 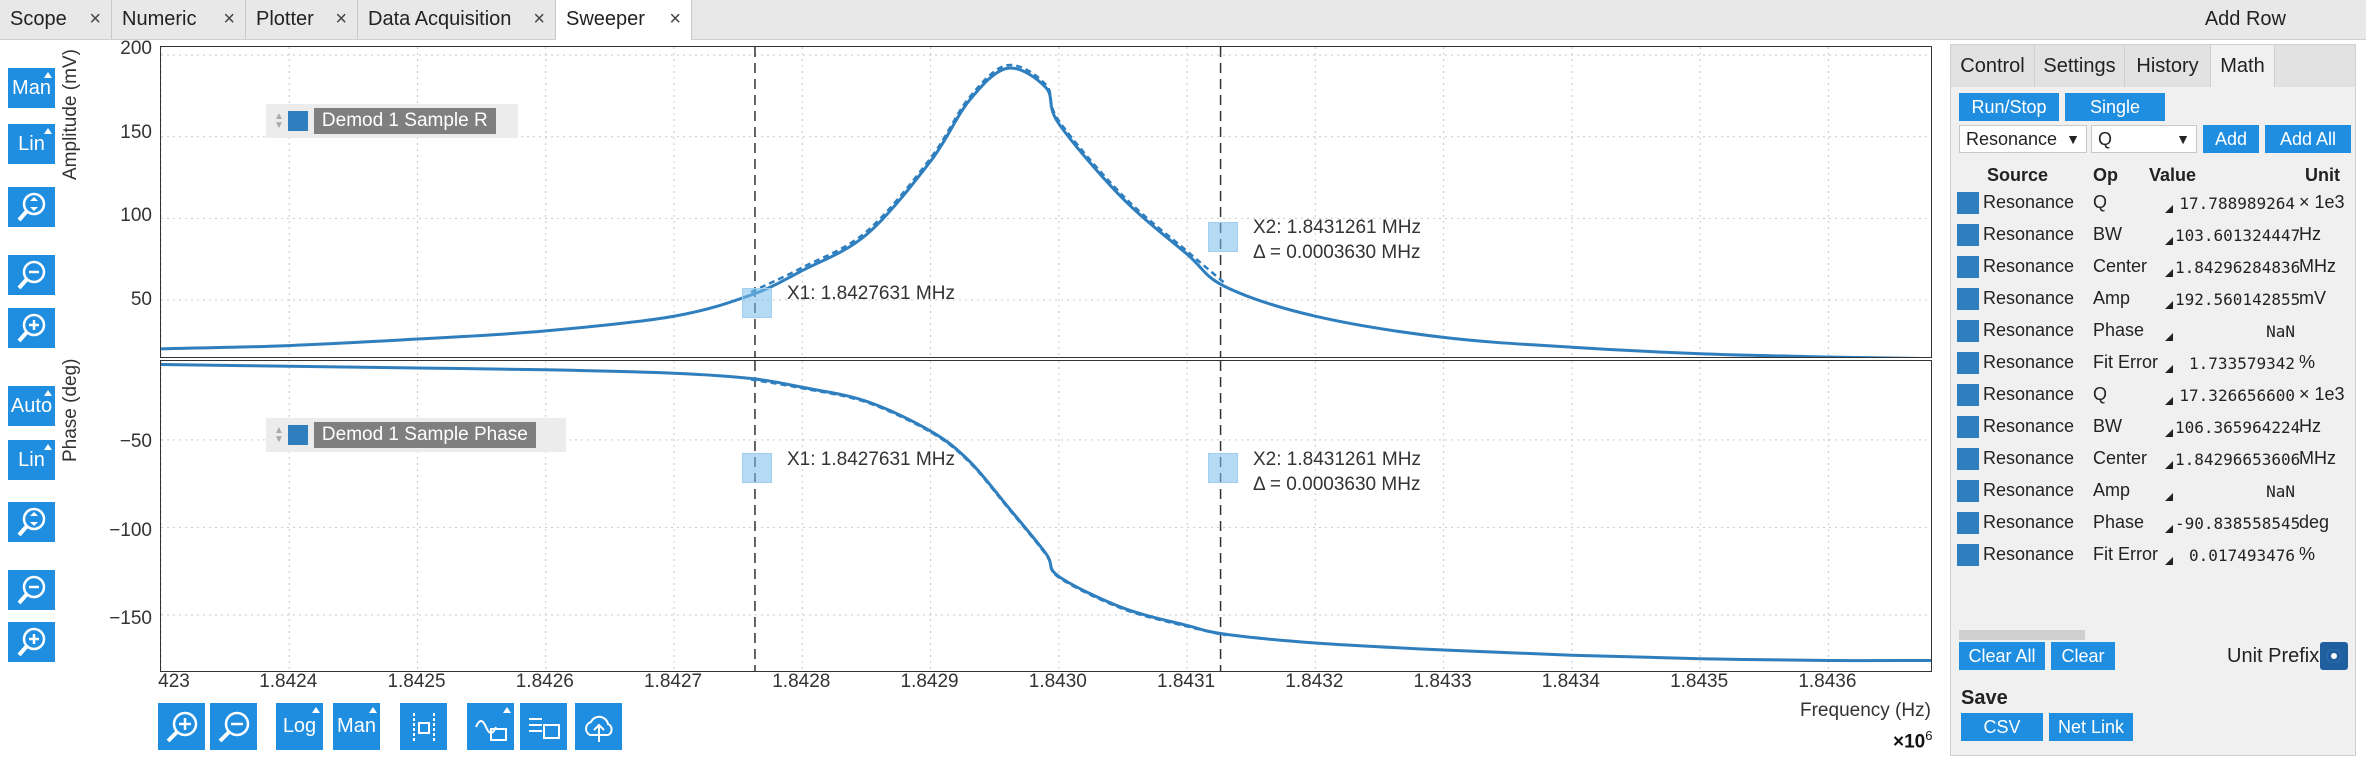 What do you see at coordinates (299, 726) in the screenshot?
I see `x-scale-button: Log` at bounding box center [299, 726].